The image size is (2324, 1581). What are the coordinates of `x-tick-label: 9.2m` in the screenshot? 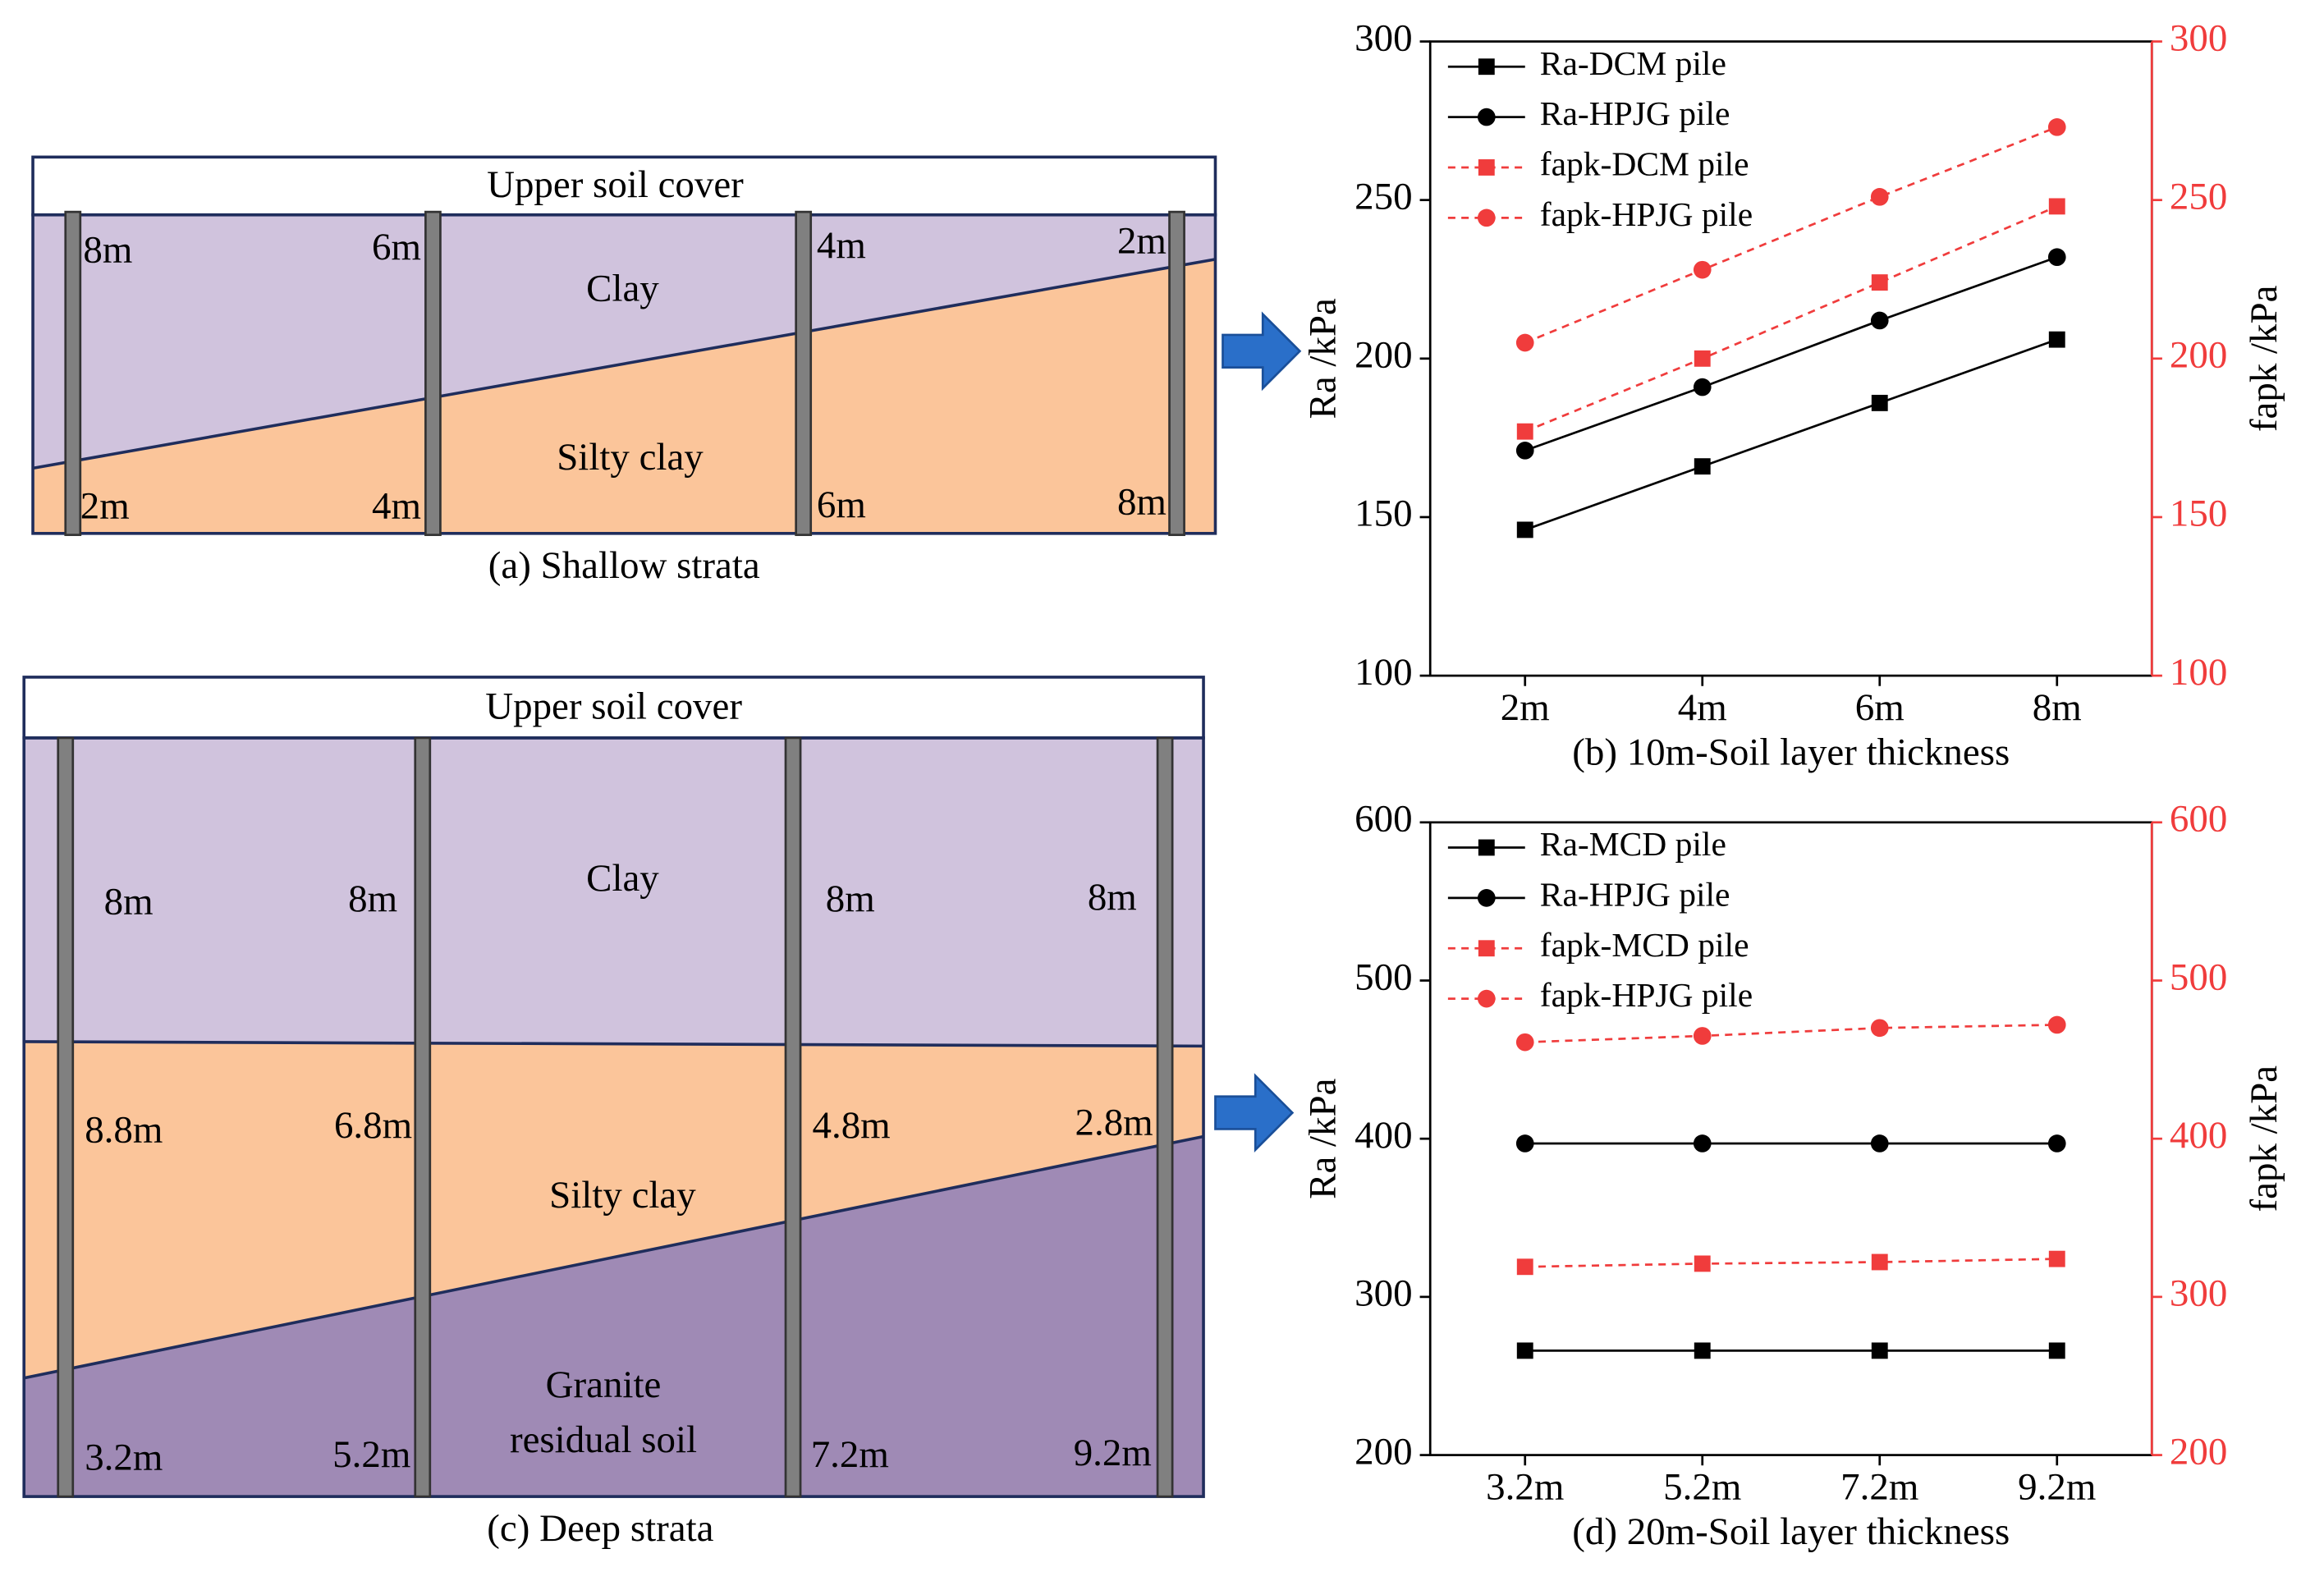 It's located at (2057, 1488).